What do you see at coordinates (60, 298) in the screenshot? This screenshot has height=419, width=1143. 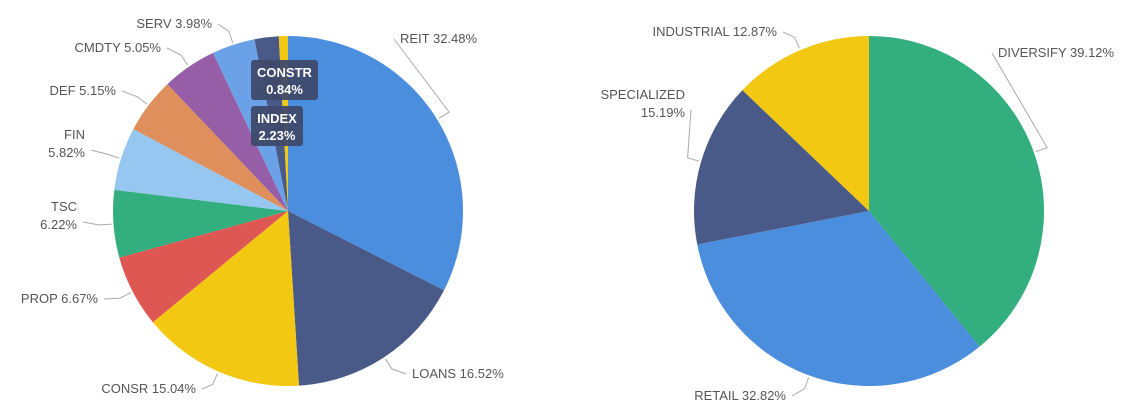 I see `data-label-prop: PROP 6.67%` at bounding box center [60, 298].